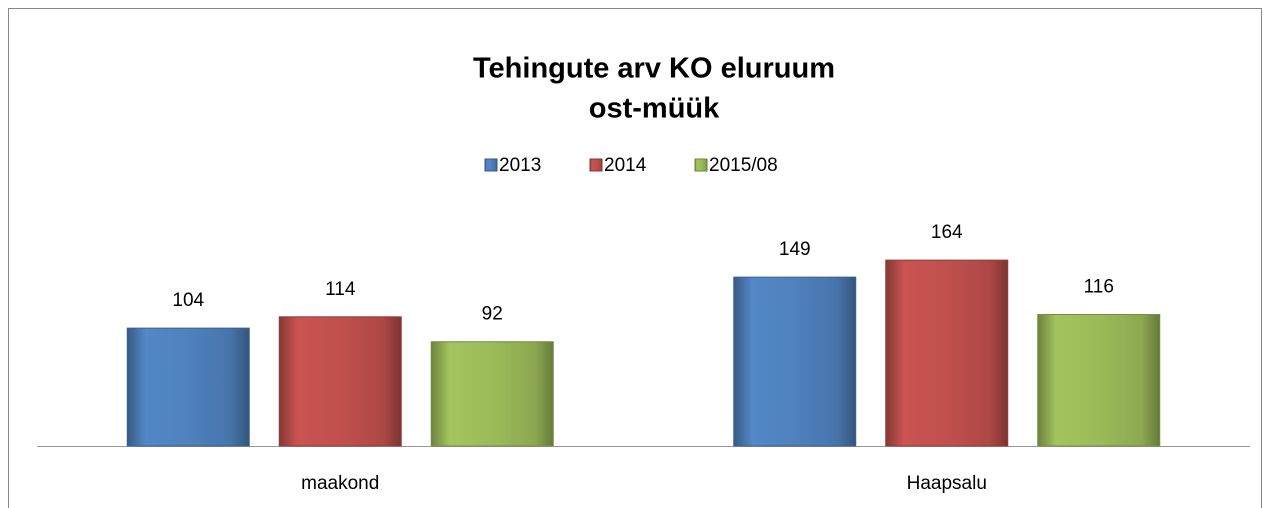 This screenshot has width=1269, height=508. I want to click on chart-title: ost-müük, so click(654, 109).